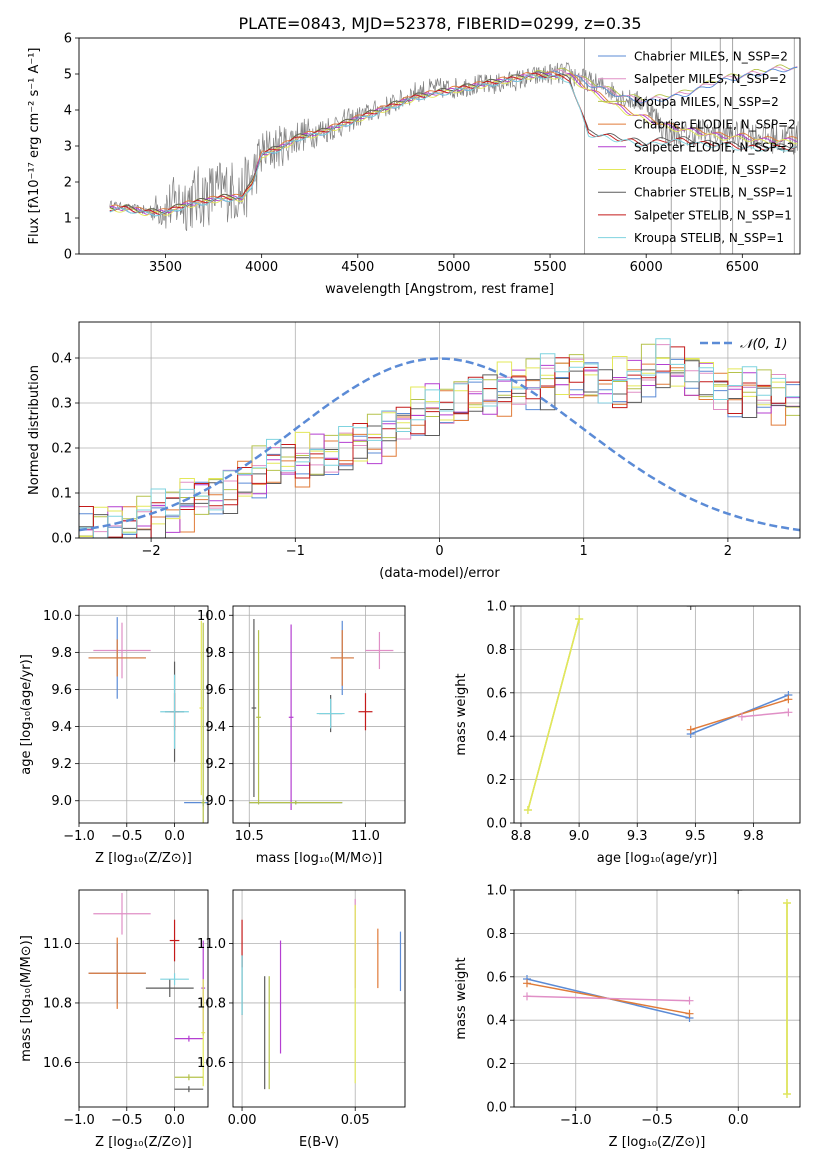 The height and width of the screenshot is (1170, 819). Describe the element at coordinates (319, 1142) in the screenshot. I see `x-axis-label: E(B-V)` at that location.